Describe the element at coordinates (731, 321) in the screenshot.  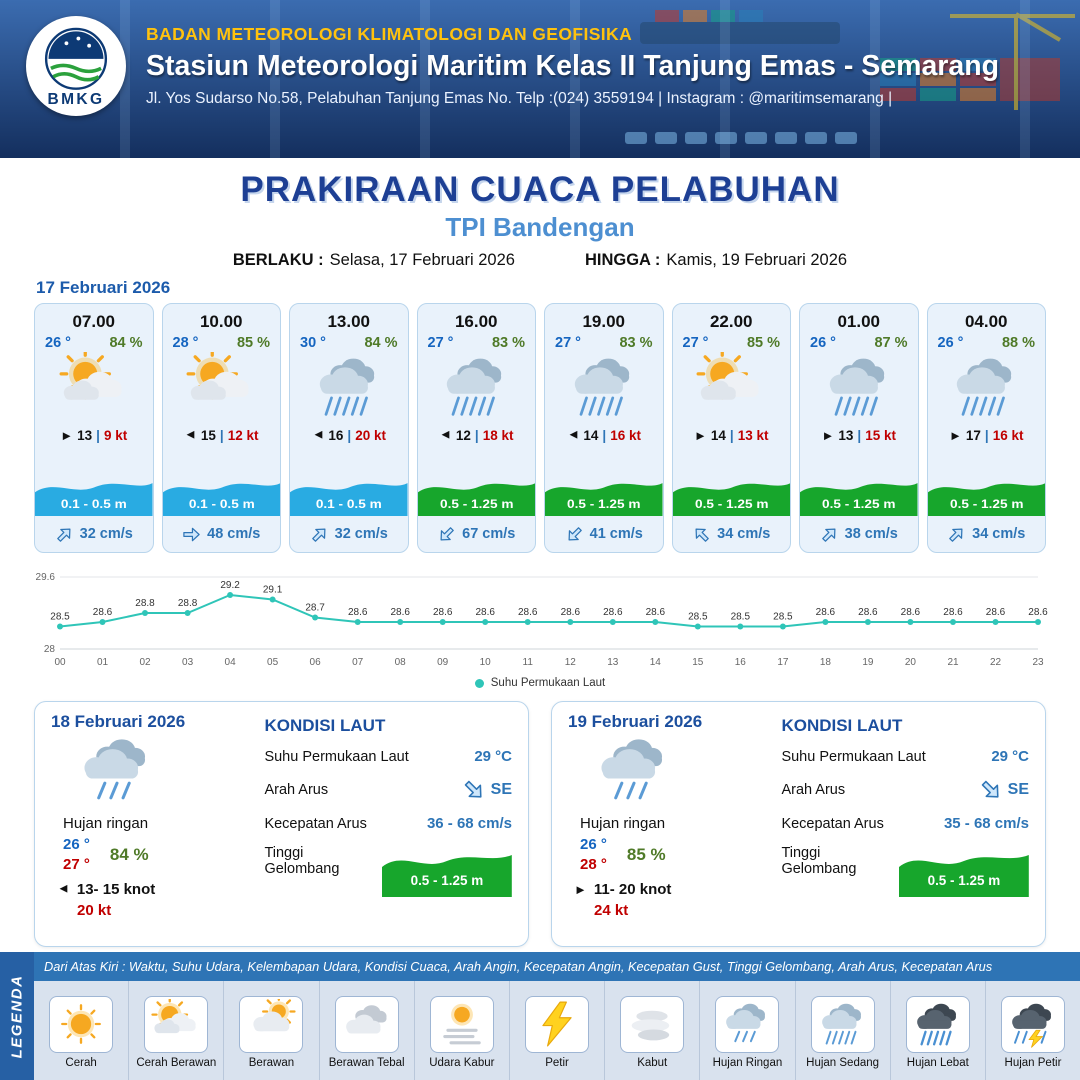
I see `forecast-time: 22.00` at that location.